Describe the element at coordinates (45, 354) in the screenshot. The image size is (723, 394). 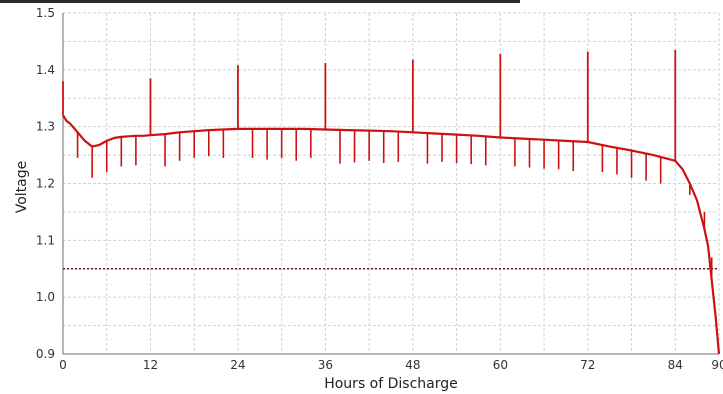
I see `y-tick-label: 0.9` at that location.